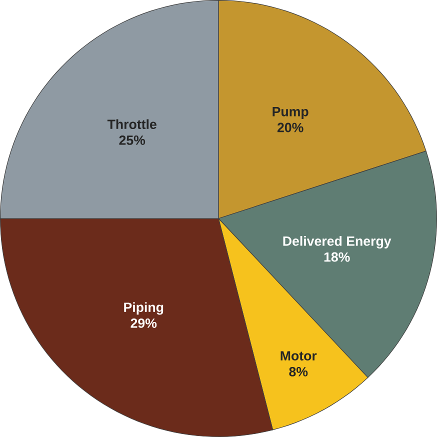 This screenshot has height=437, width=437. What do you see at coordinates (290, 113) in the screenshot?
I see `slice-label: Pump` at bounding box center [290, 113].